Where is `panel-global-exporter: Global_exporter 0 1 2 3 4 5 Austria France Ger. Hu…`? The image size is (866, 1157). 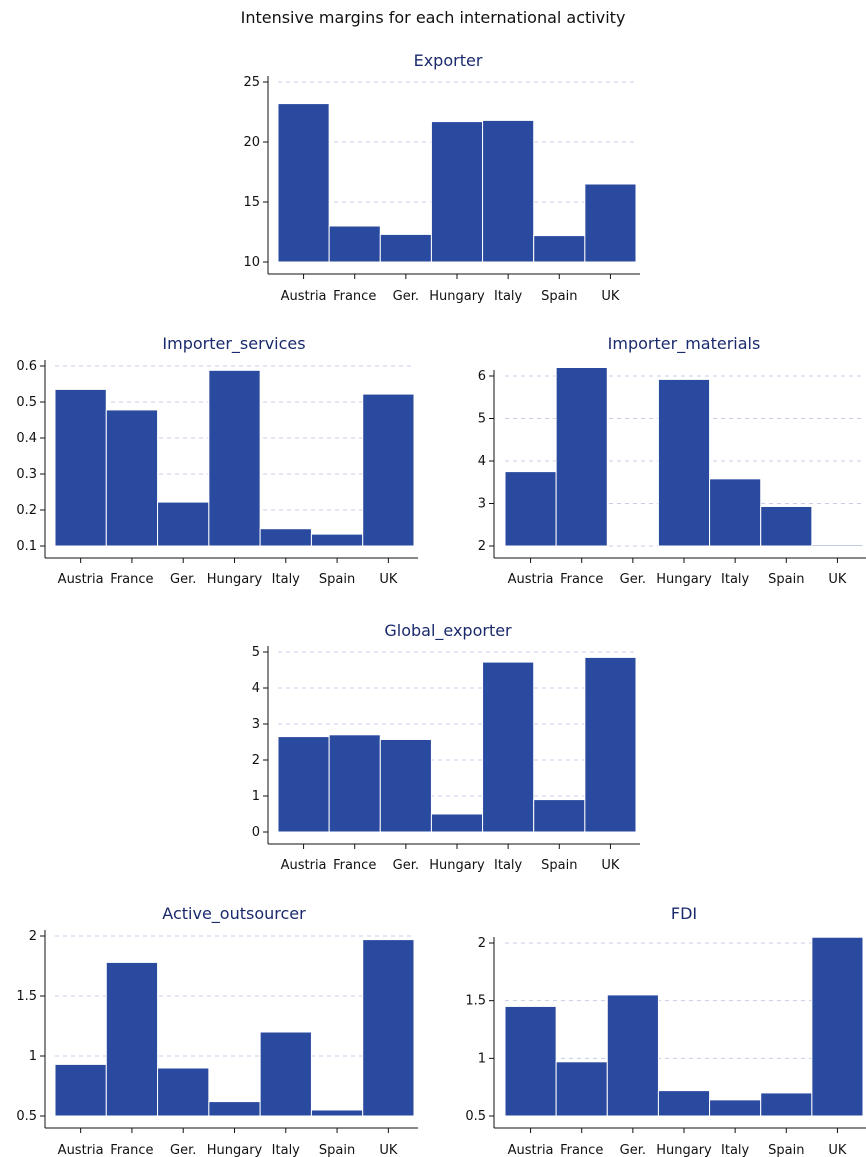 panel-global-exporter: Global_exporter 0 1 2 3 4 5 Austria France Ger. Hu… is located at coordinates (446, 747).